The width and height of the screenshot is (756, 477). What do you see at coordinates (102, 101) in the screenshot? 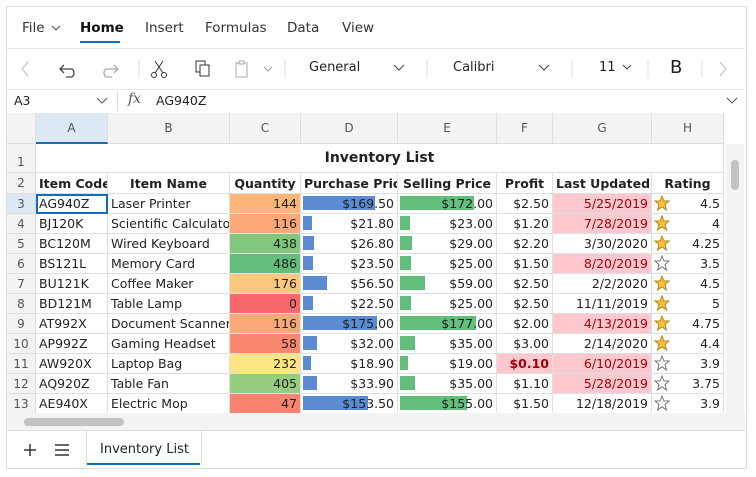
I see `name-box-chevron` at bounding box center [102, 101].